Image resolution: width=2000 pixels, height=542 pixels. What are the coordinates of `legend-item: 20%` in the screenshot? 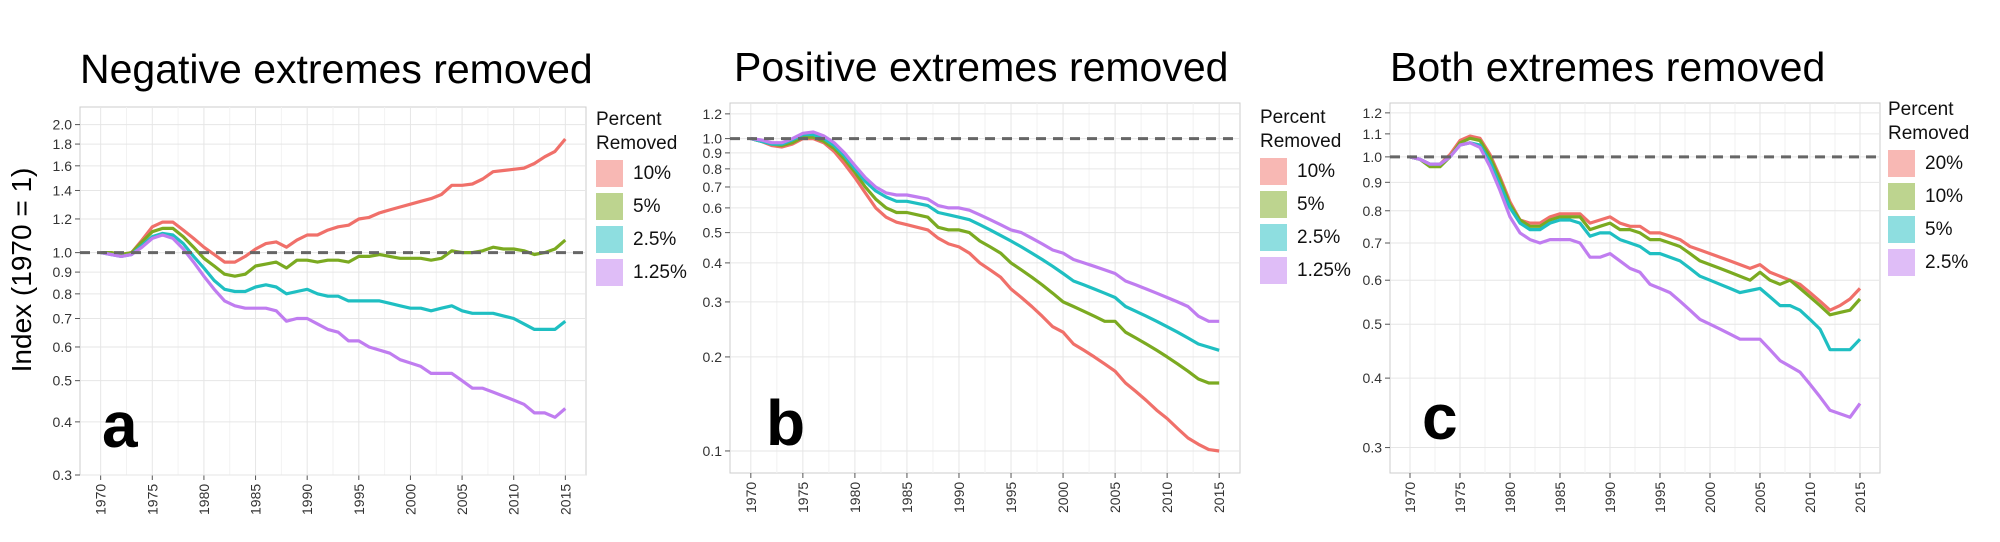 It's located at (1928, 163).